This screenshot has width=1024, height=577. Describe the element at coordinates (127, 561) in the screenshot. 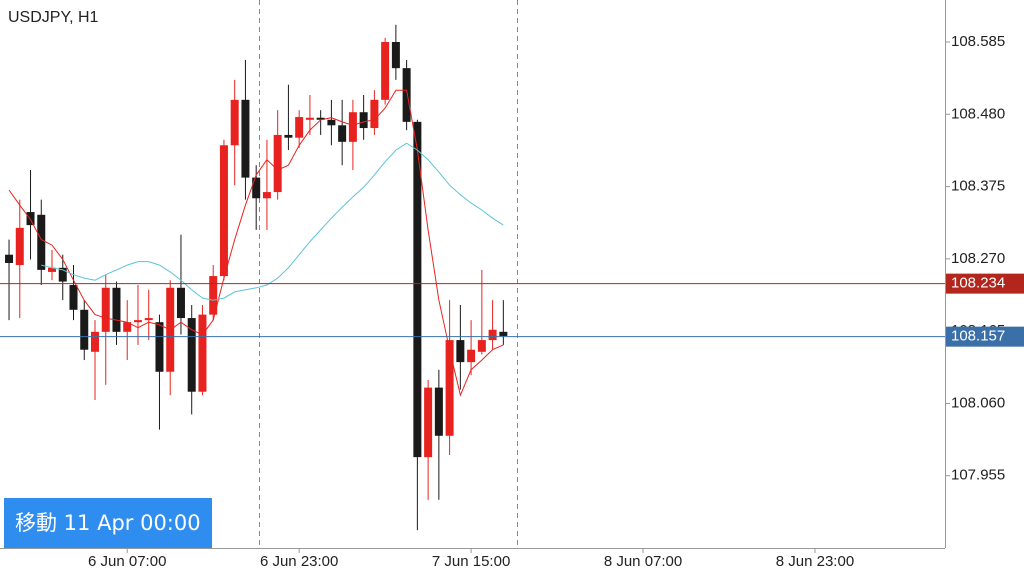

I see `x-tick-label: 6 Jun 07:00` at that location.